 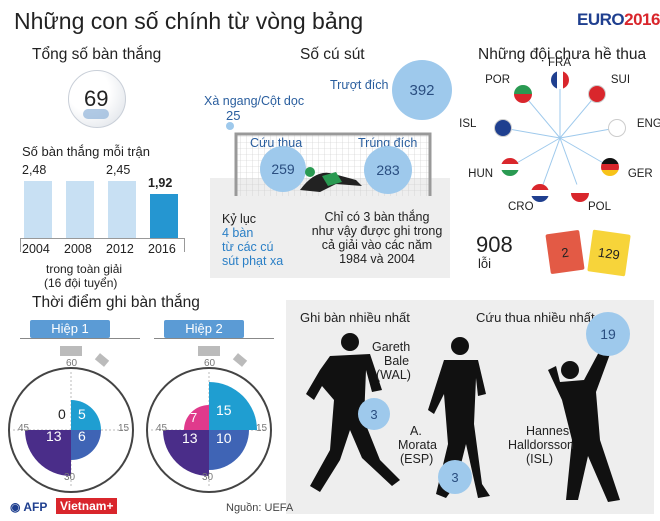 I want to click on flag-cro-icon, so click(x=540, y=192).